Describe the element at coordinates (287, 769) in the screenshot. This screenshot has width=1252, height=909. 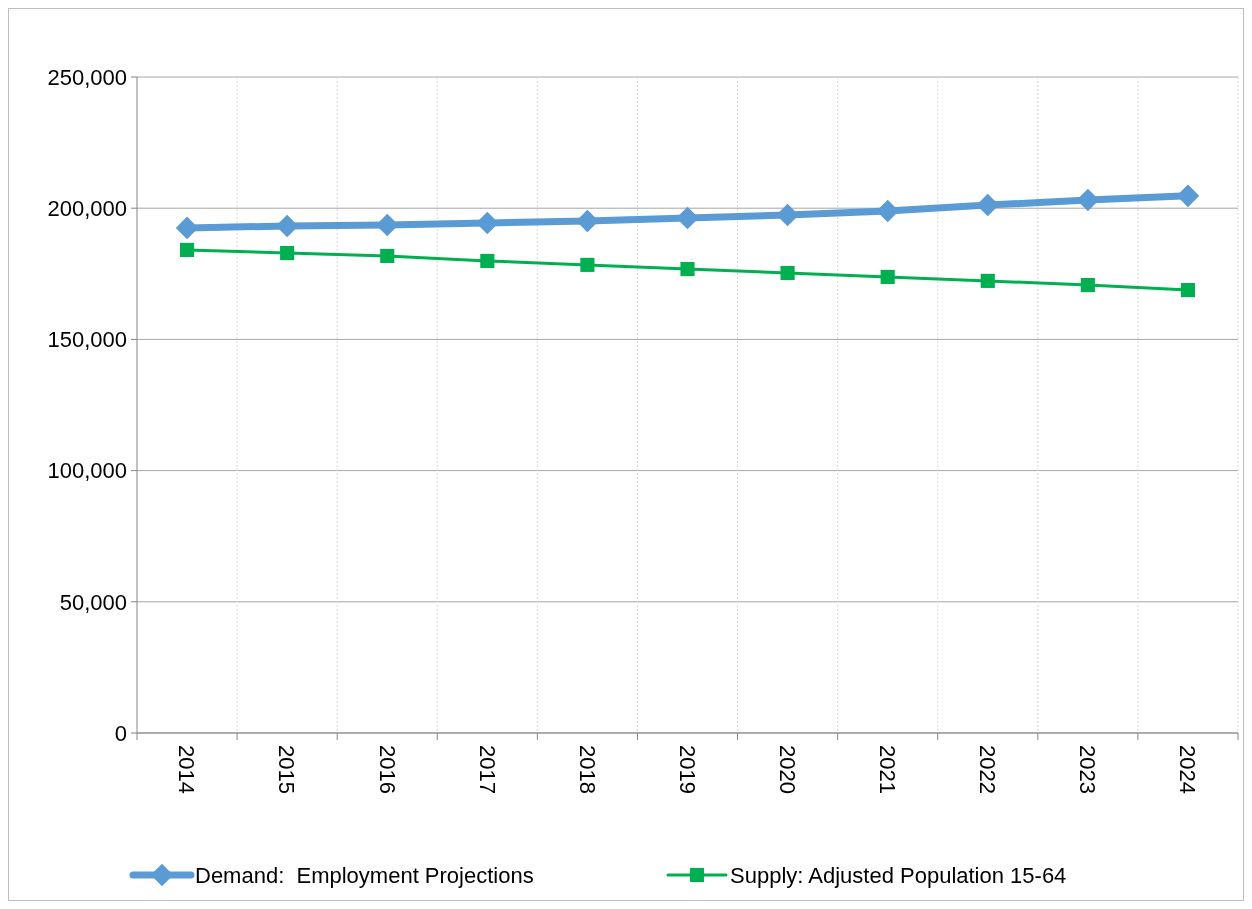
I see `x-tick-label: 2015` at that location.